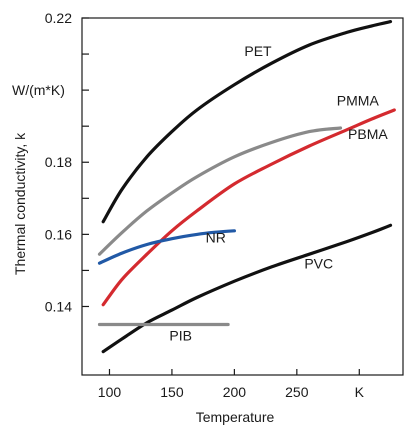  Describe the element at coordinates (368, 134) in the screenshot. I see `series-label-pbma: PBMA` at that location.